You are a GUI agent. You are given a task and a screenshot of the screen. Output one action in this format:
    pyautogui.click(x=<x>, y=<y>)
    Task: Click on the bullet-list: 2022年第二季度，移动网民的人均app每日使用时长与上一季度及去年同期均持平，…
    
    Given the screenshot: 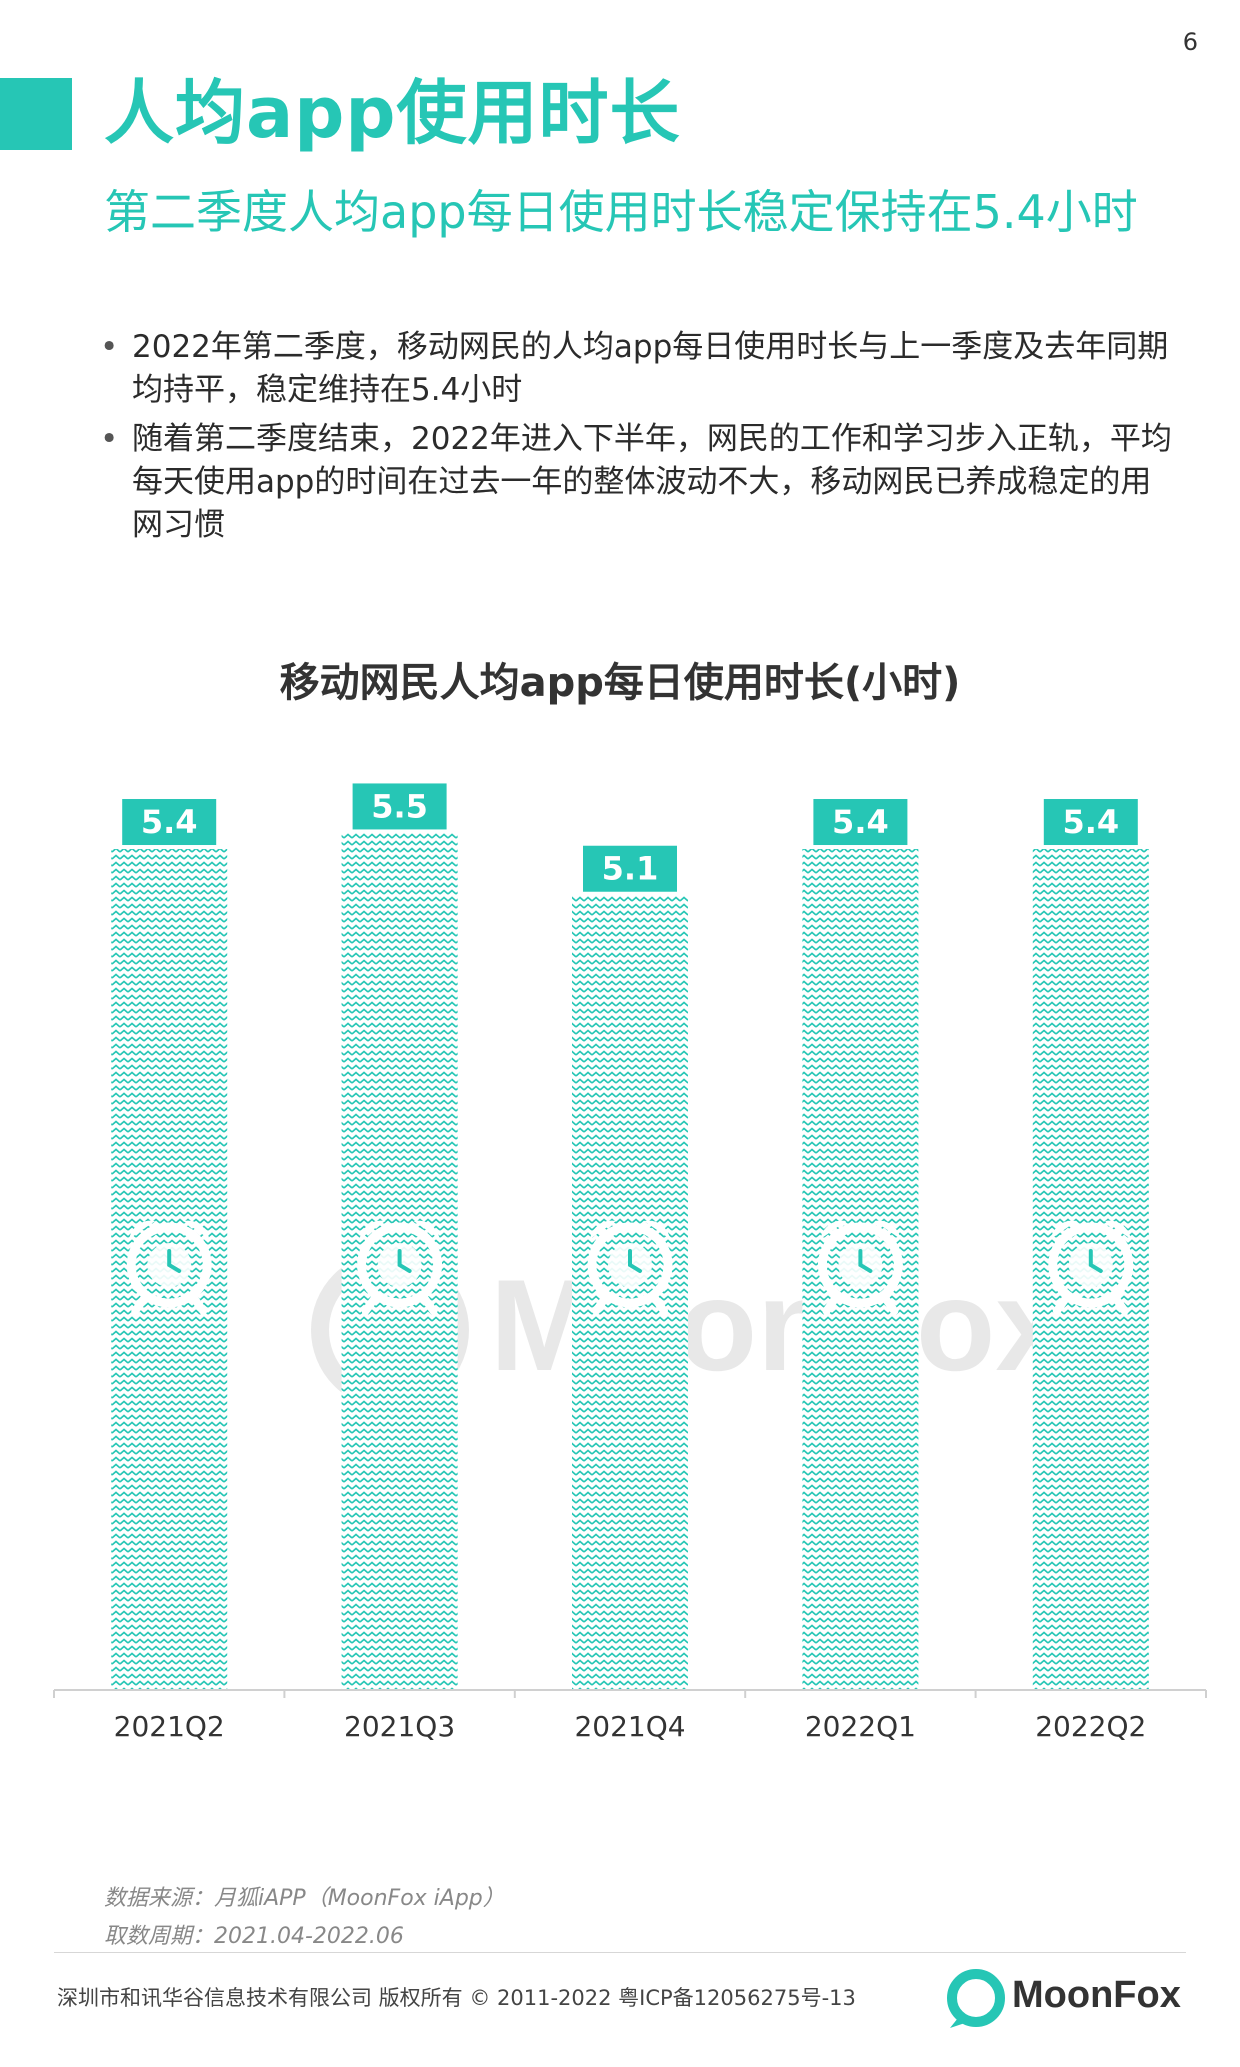 What is the action you would take?
    pyautogui.click(x=640, y=439)
    